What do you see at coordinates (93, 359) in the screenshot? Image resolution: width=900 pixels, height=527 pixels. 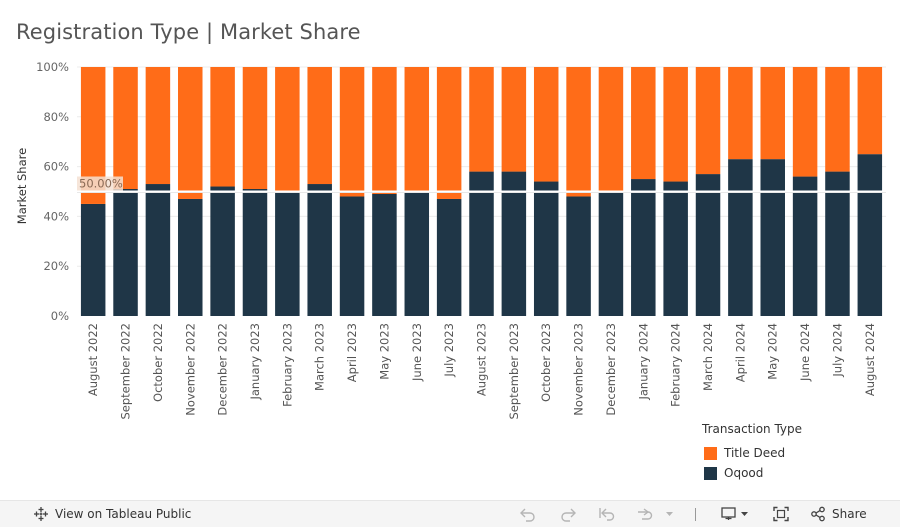 I see `x-tick-label: August 2022` at bounding box center [93, 359].